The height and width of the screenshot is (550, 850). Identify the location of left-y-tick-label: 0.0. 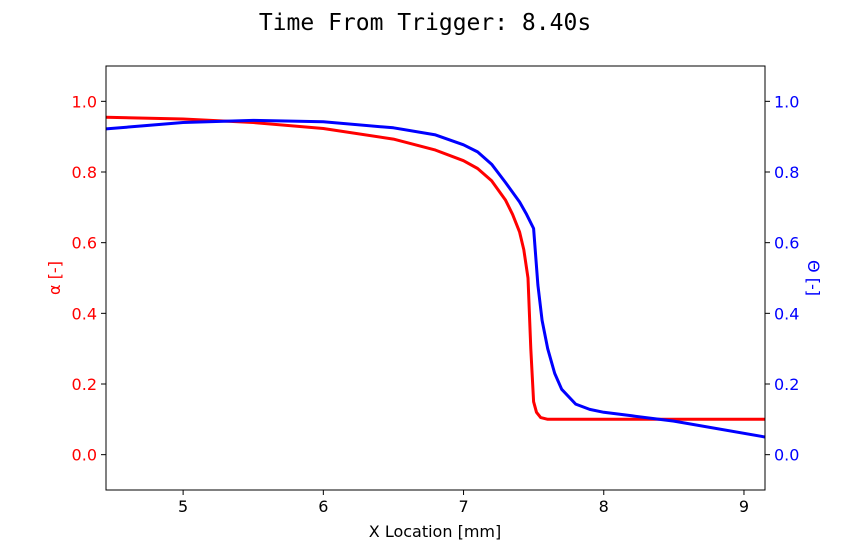
(84, 455).